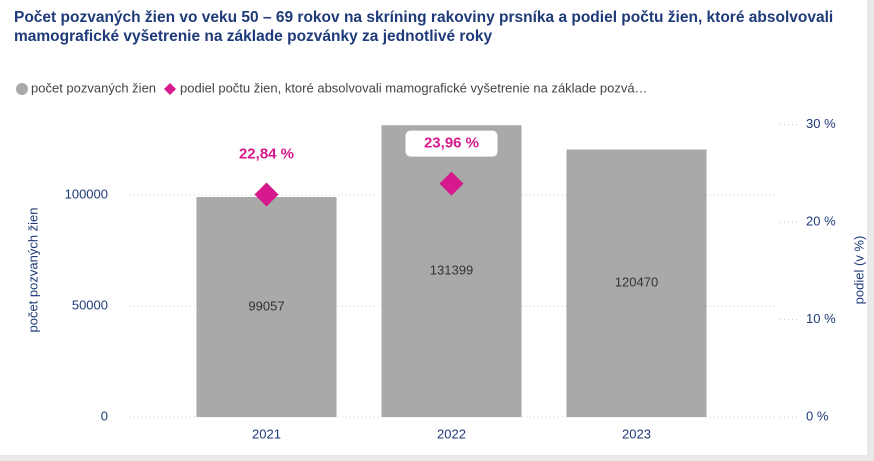  I want to click on x-tick-label: 2021, so click(266, 433).